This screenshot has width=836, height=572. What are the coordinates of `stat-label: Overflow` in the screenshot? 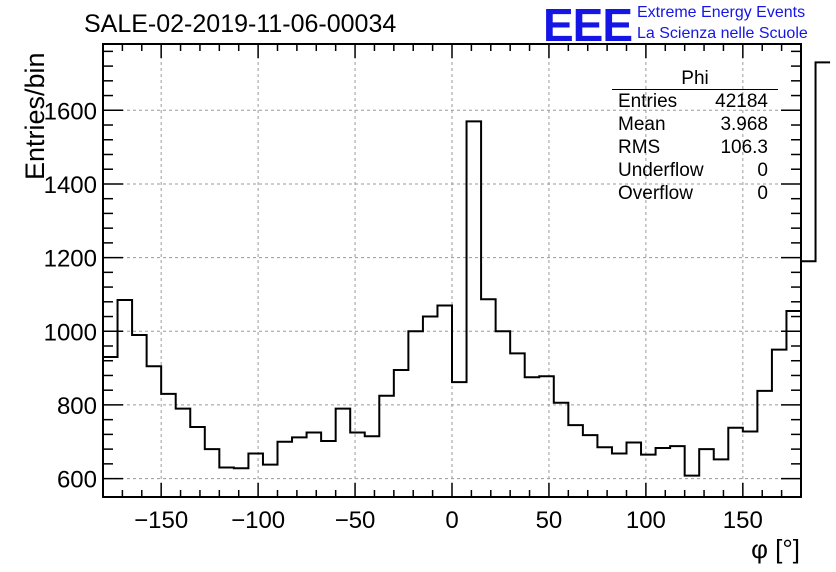 It's located at (655, 193).